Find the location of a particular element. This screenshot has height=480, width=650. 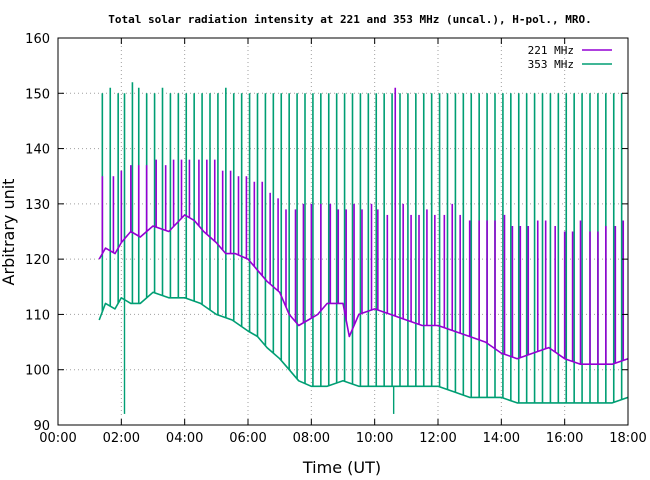

x-tick-label: 00:00 is located at coordinates (57, 438).